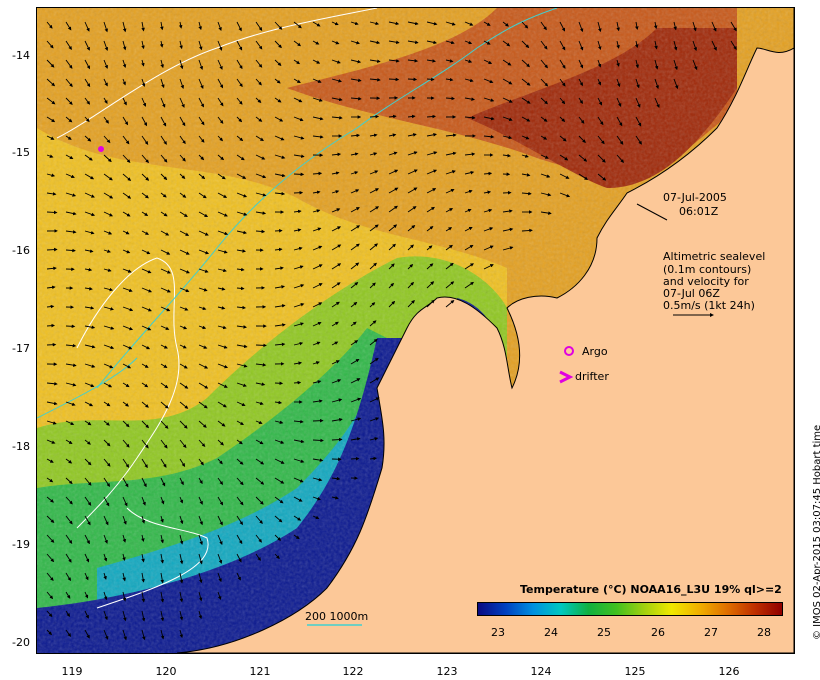  Describe the element at coordinates (166, 671) in the screenshot. I see `lon-tick: 120` at that location.